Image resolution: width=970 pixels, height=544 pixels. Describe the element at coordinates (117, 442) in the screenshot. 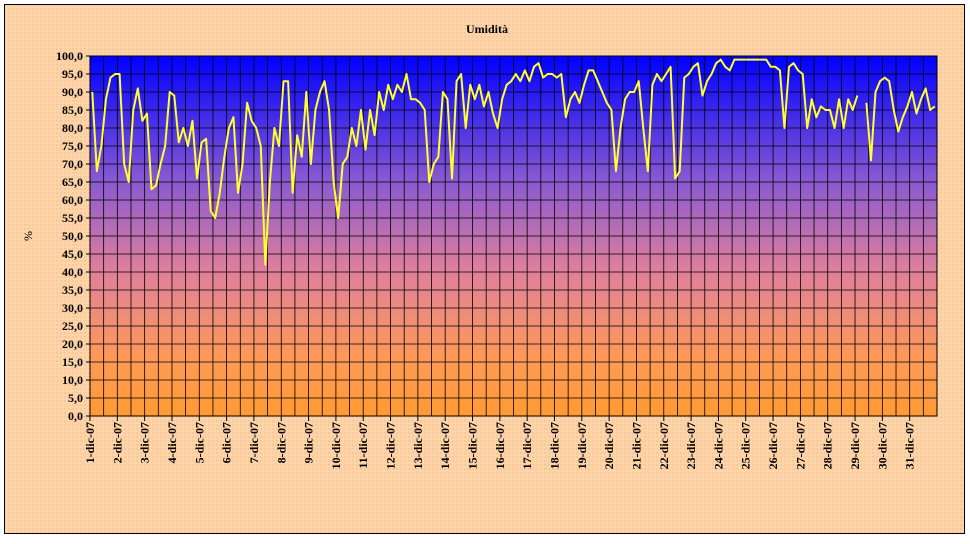

I see `x-tick-label: 2-dic-07` at that location.